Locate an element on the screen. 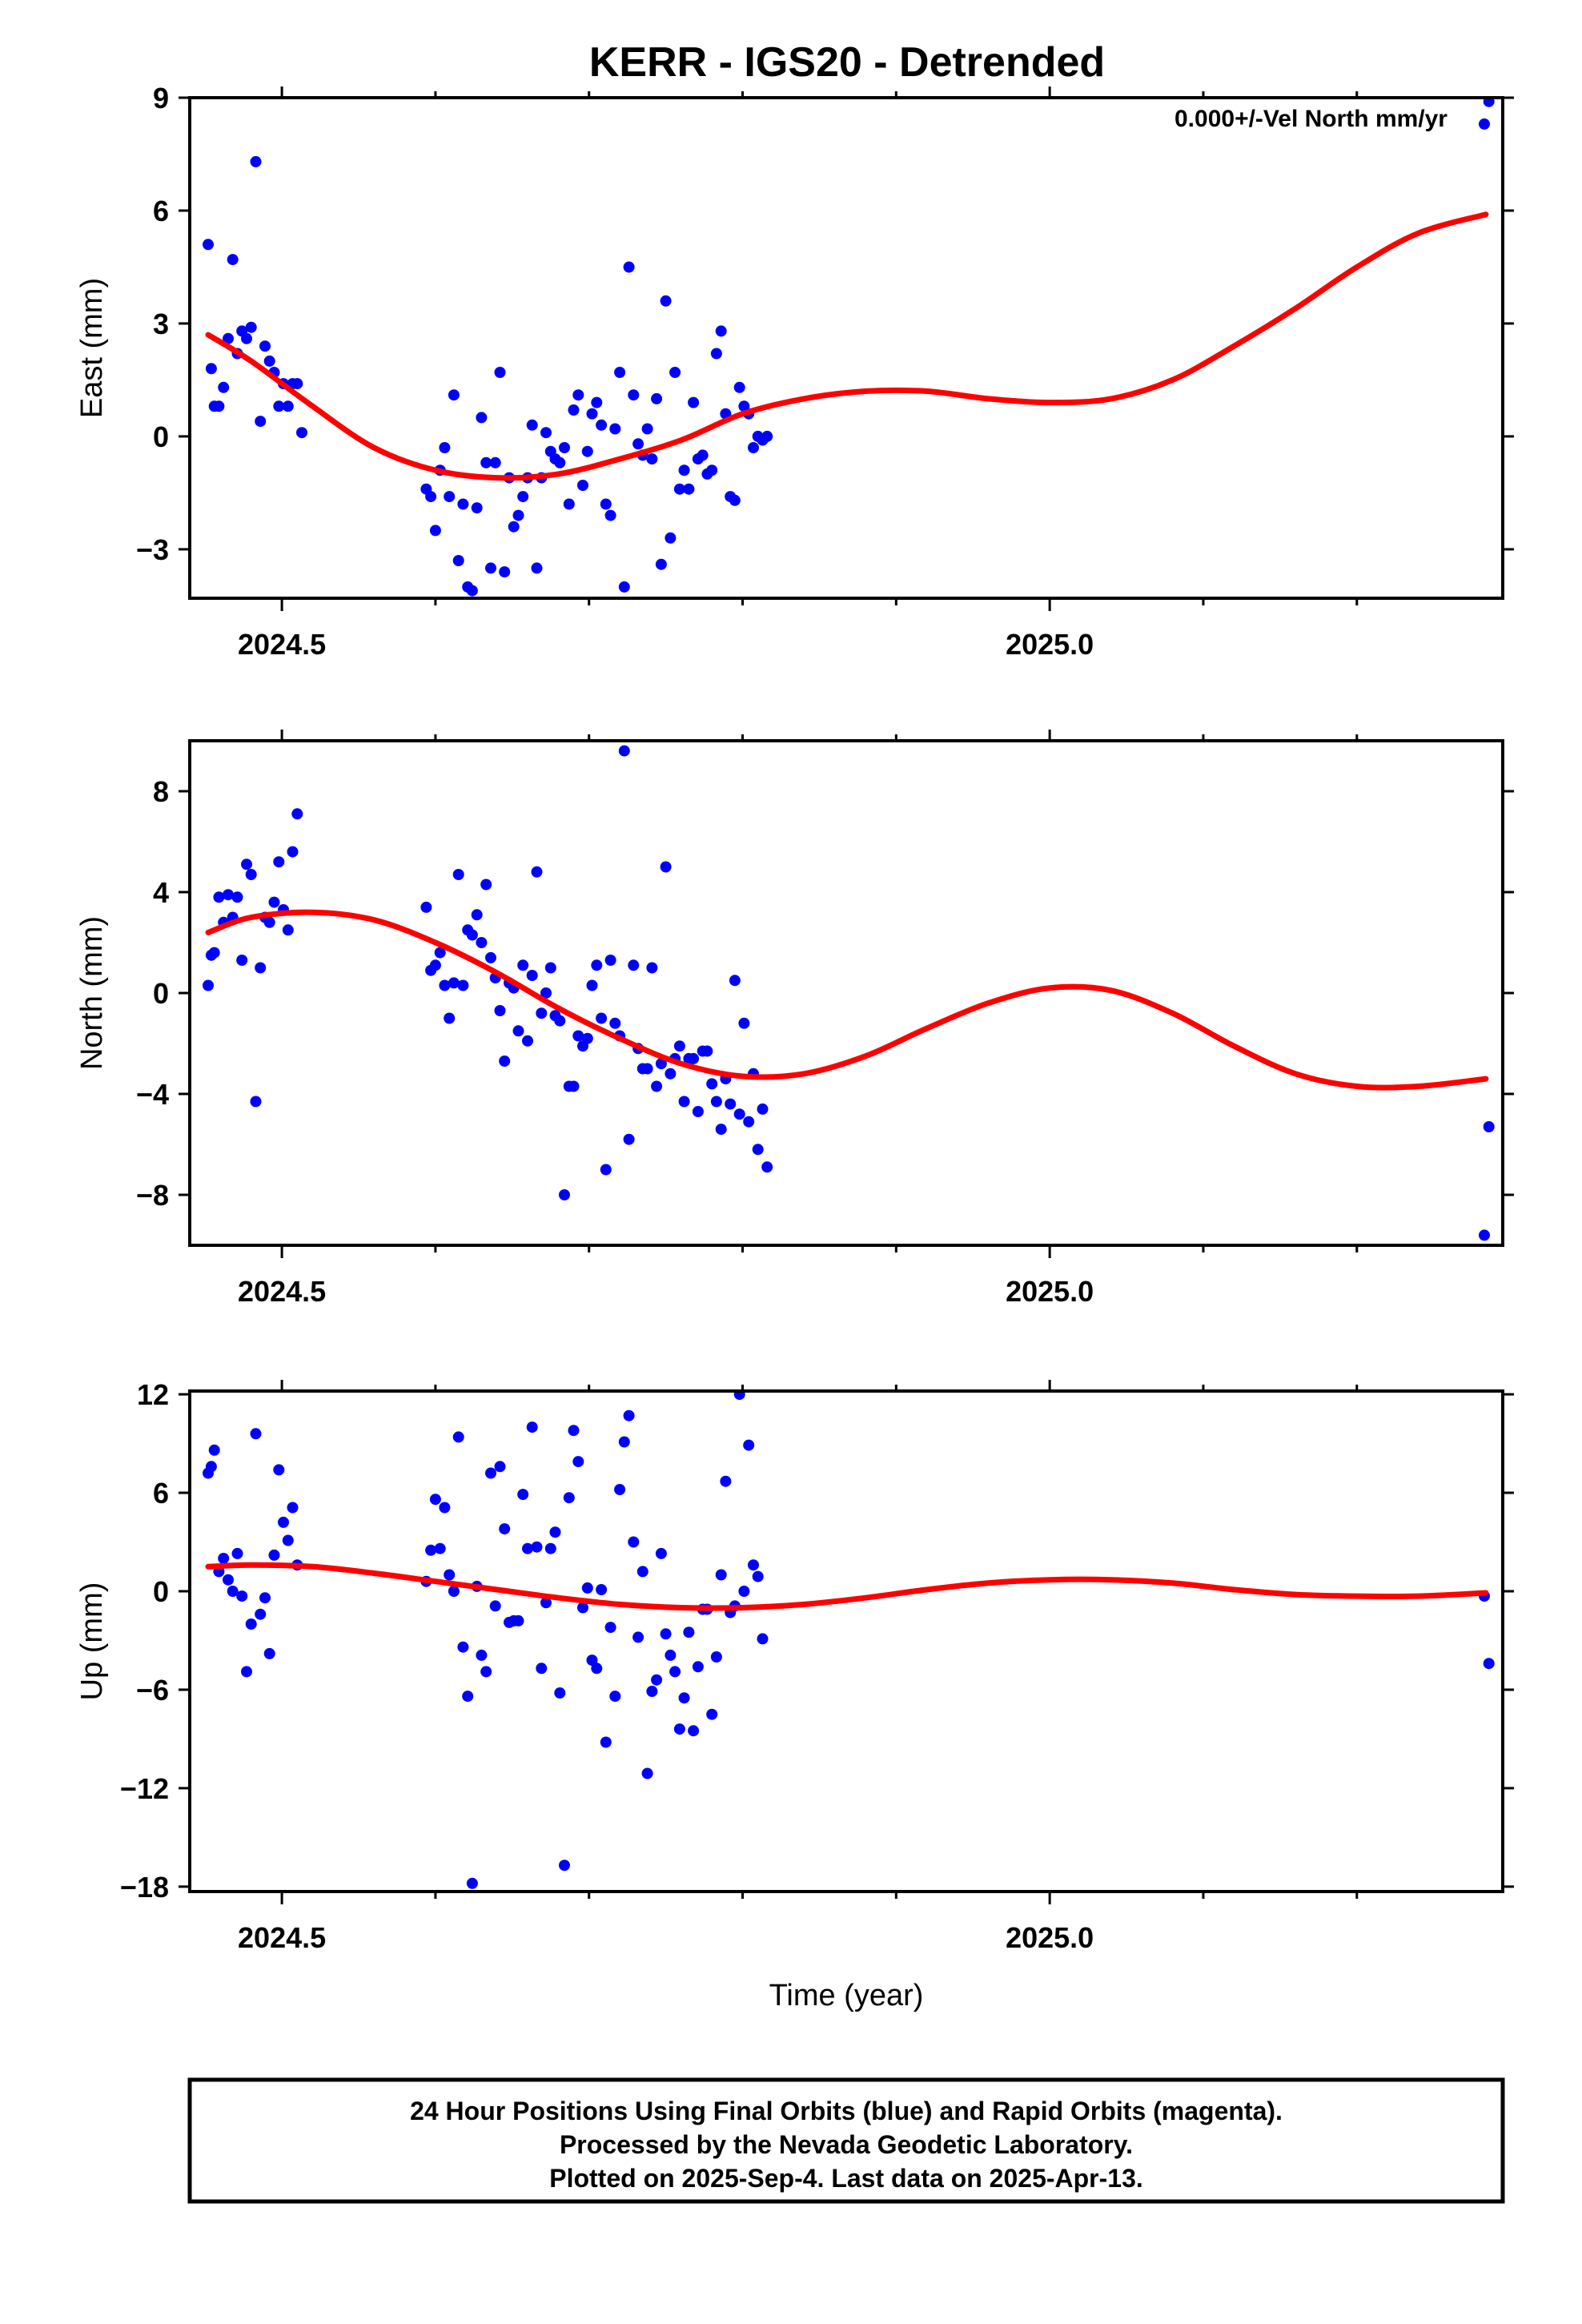 The image size is (1582, 2324). fit-curve is located at coordinates (847, 346).